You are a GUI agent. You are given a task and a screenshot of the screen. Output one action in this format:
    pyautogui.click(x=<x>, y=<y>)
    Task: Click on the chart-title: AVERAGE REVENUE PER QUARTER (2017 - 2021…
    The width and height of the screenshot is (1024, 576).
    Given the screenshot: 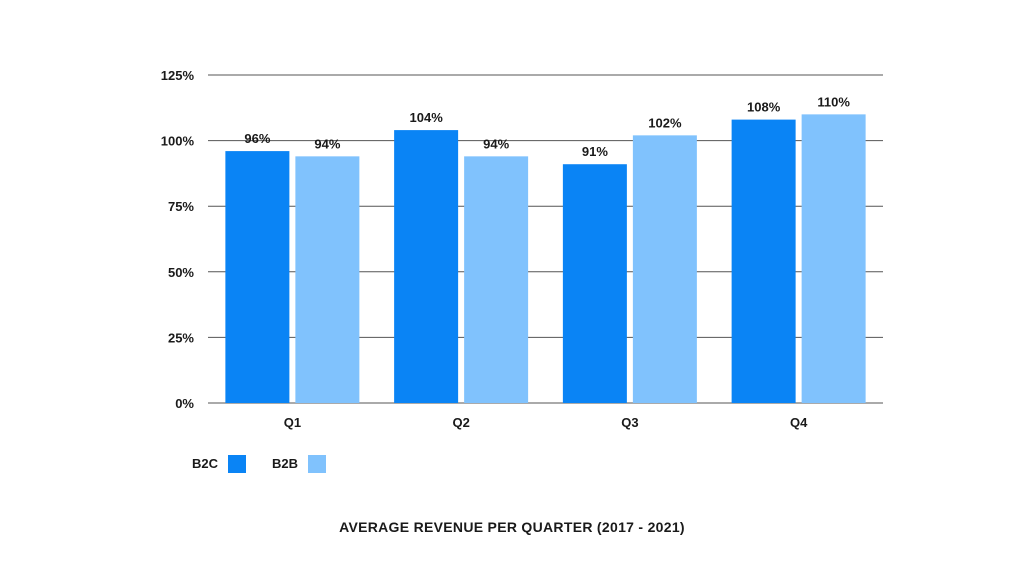 What is the action you would take?
    pyautogui.click(x=512, y=527)
    